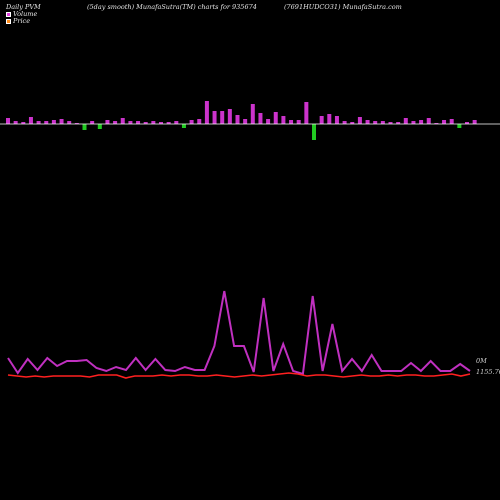  What do you see at coordinates (241, 120) in the screenshot?
I see `volume-bars` at bounding box center [241, 120].